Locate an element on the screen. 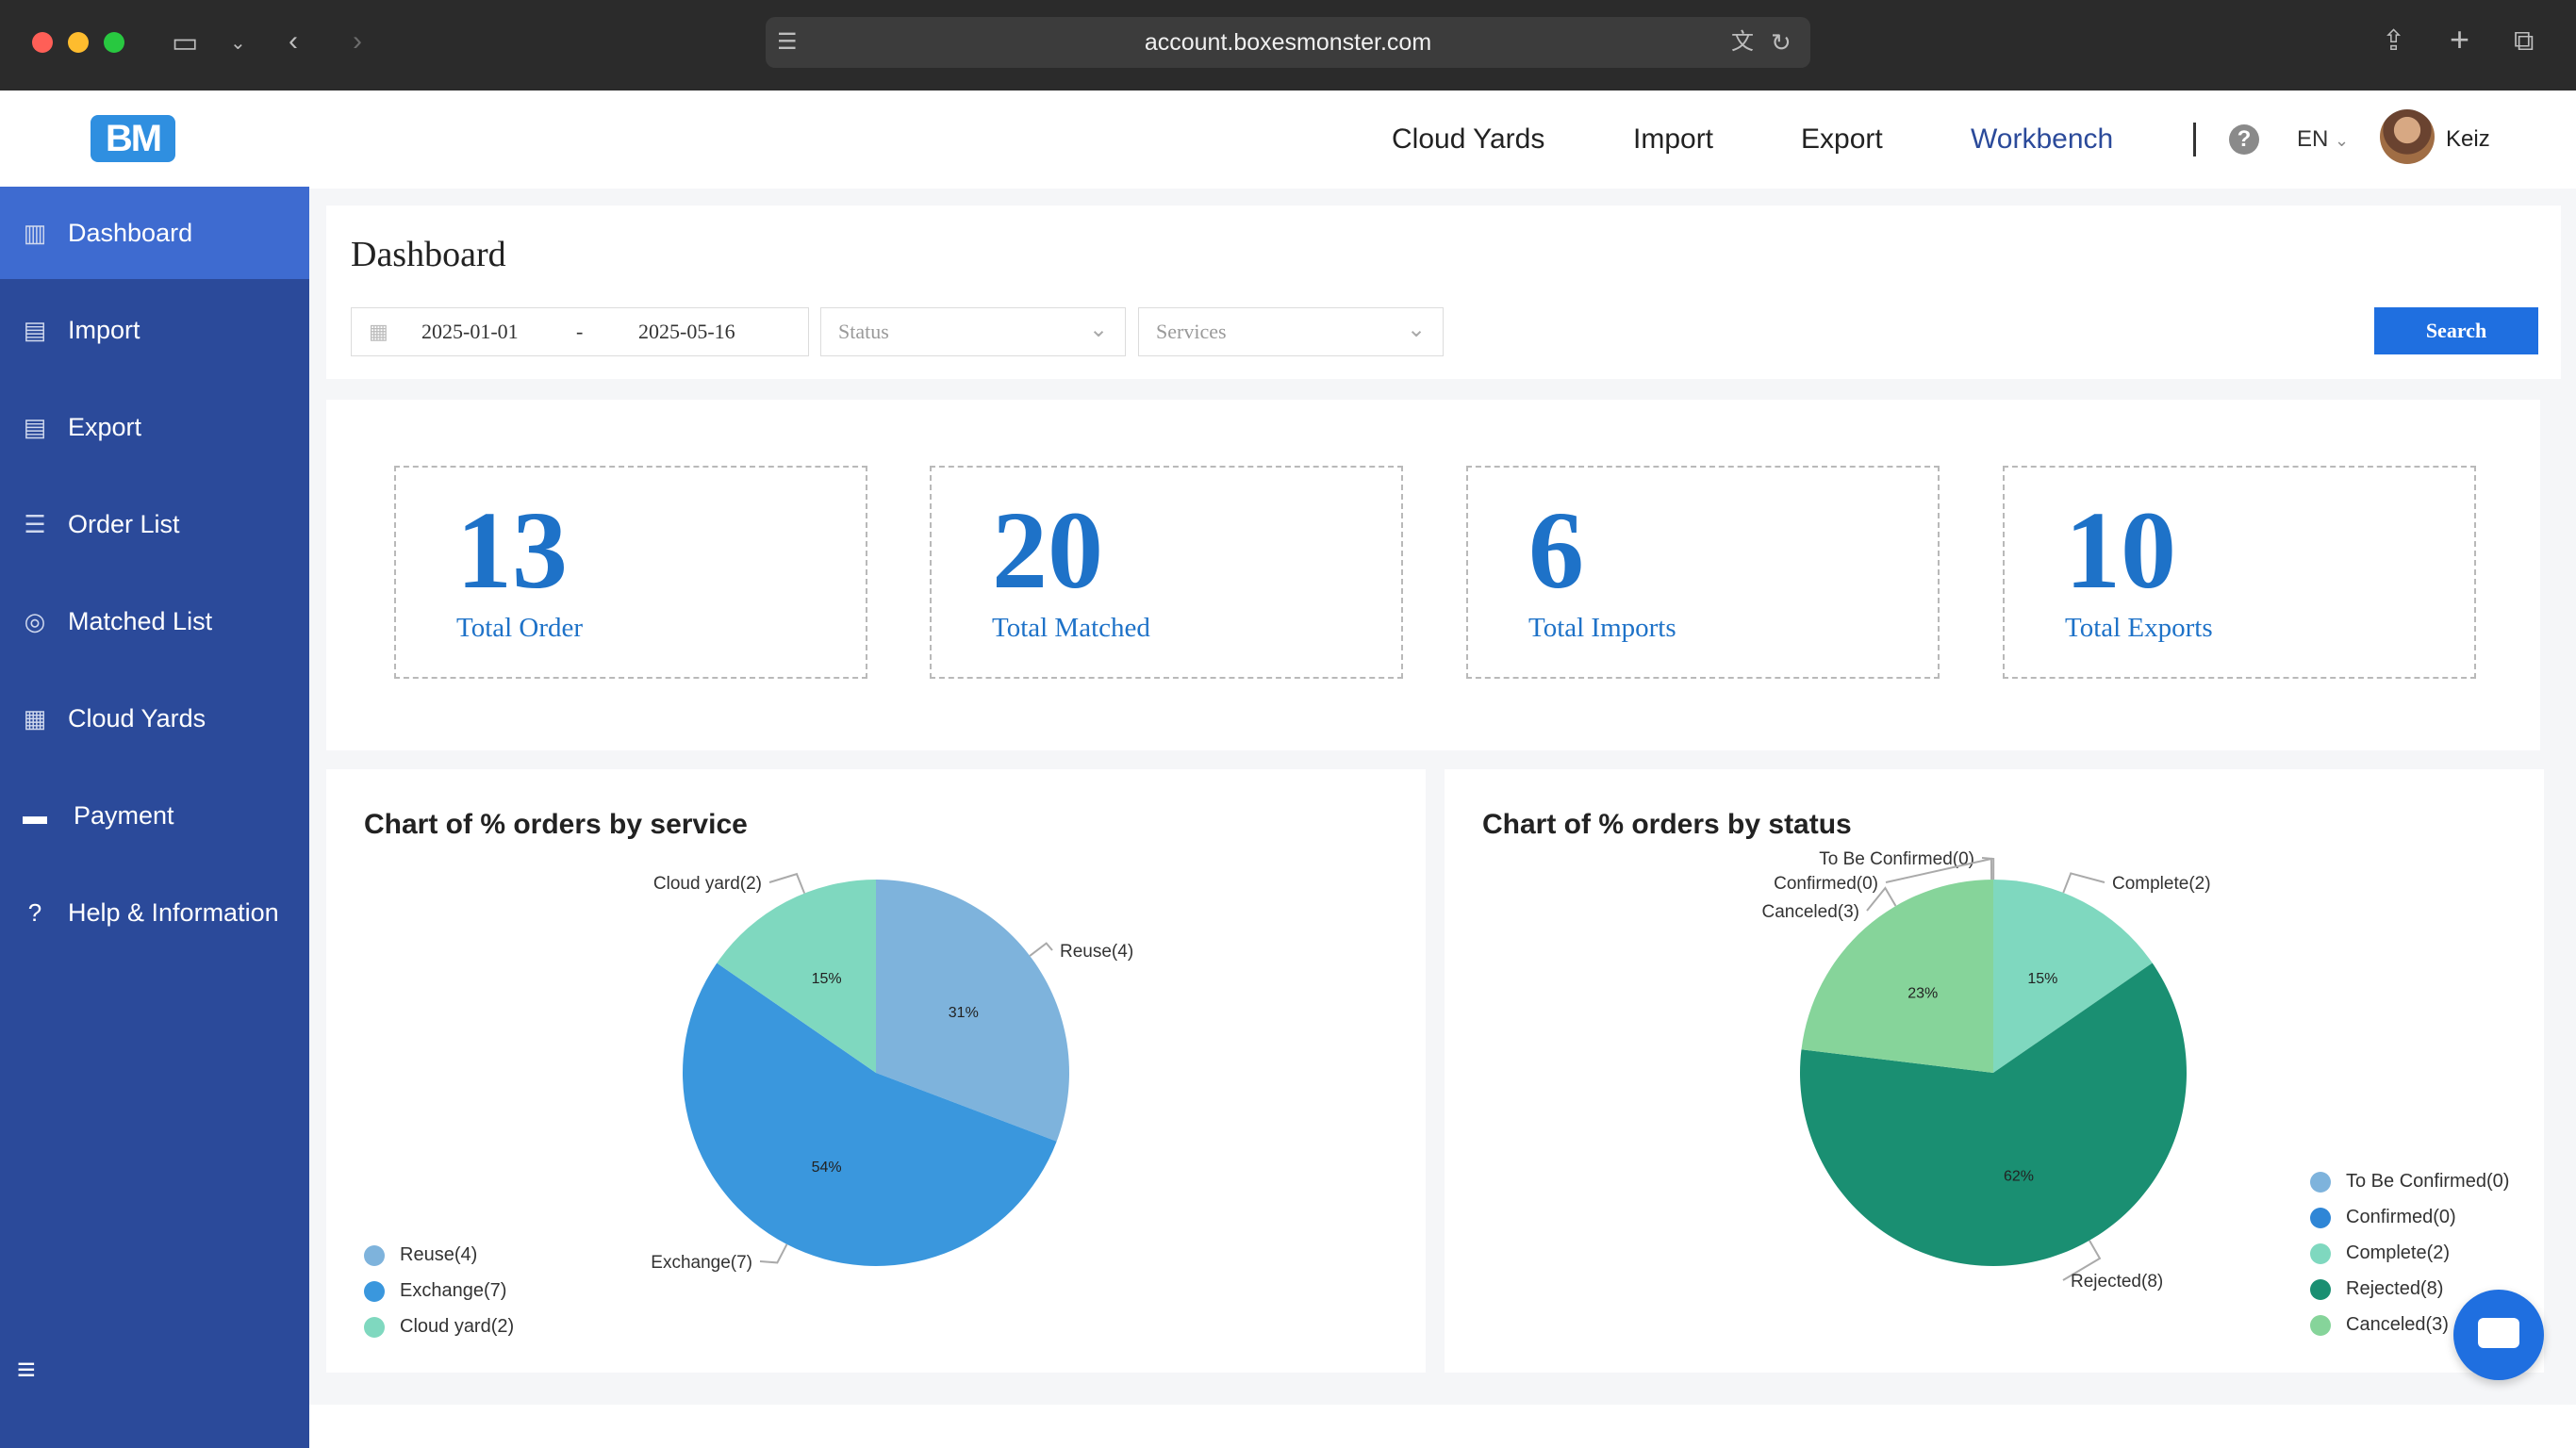 The height and width of the screenshot is (1448, 2576). sidebar-item-payment: ▬ Payment is located at coordinates (154, 815).